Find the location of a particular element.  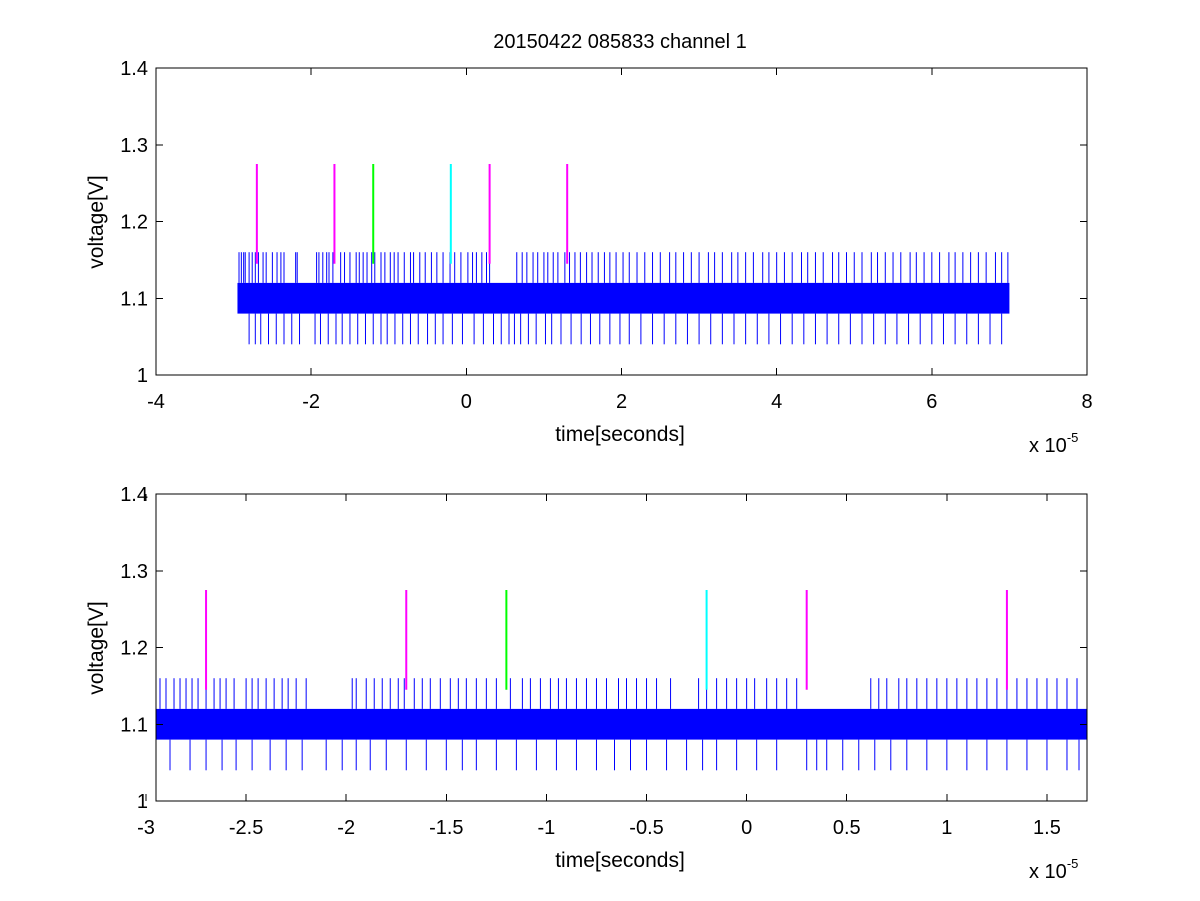

bottom-plot-x-multiplier: x 10-5 is located at coordinates (1053, 869).